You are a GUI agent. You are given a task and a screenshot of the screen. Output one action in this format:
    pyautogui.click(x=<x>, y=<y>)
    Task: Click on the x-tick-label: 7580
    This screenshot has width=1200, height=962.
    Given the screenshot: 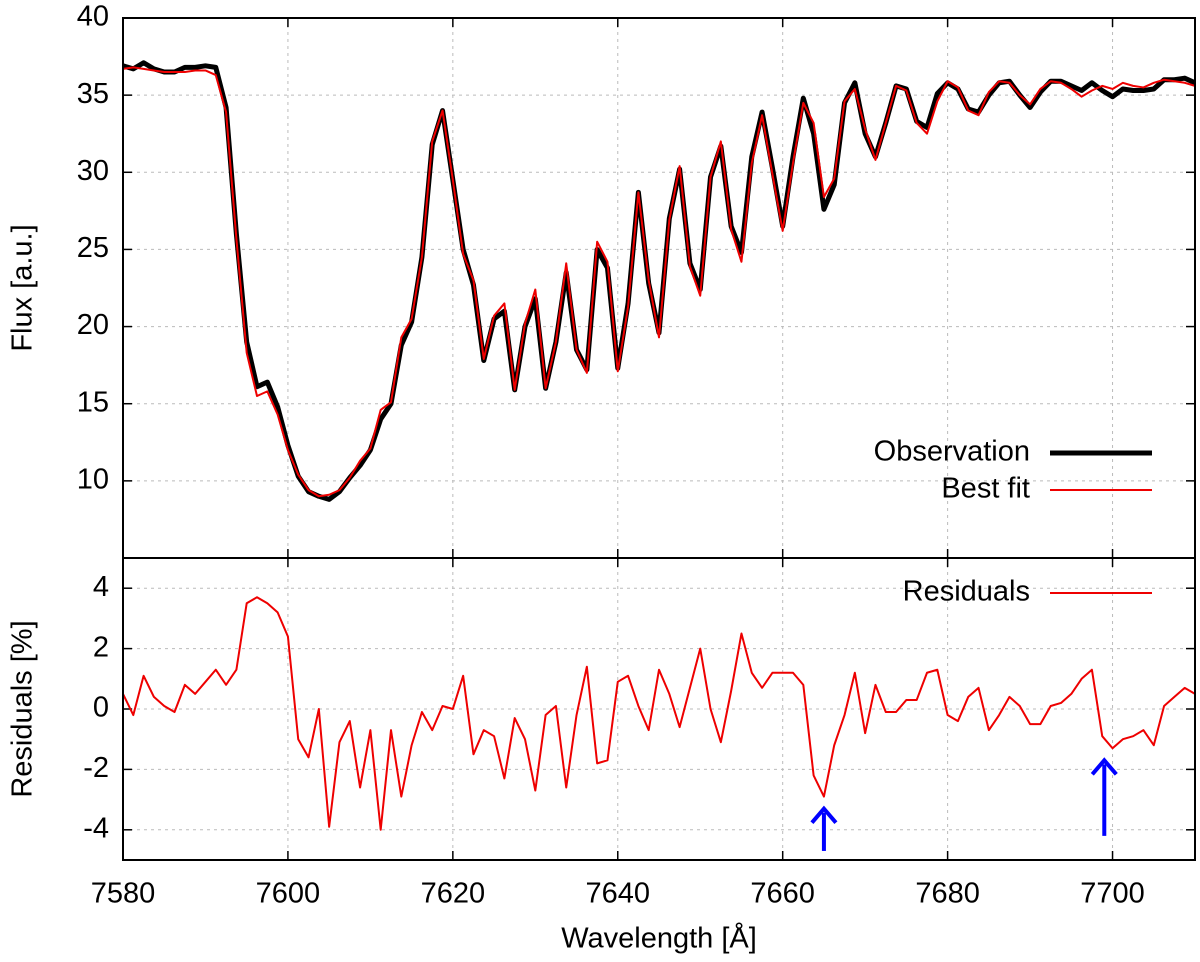 What is the action you would take?
    pyautogui.click(x=123, y=894)
    